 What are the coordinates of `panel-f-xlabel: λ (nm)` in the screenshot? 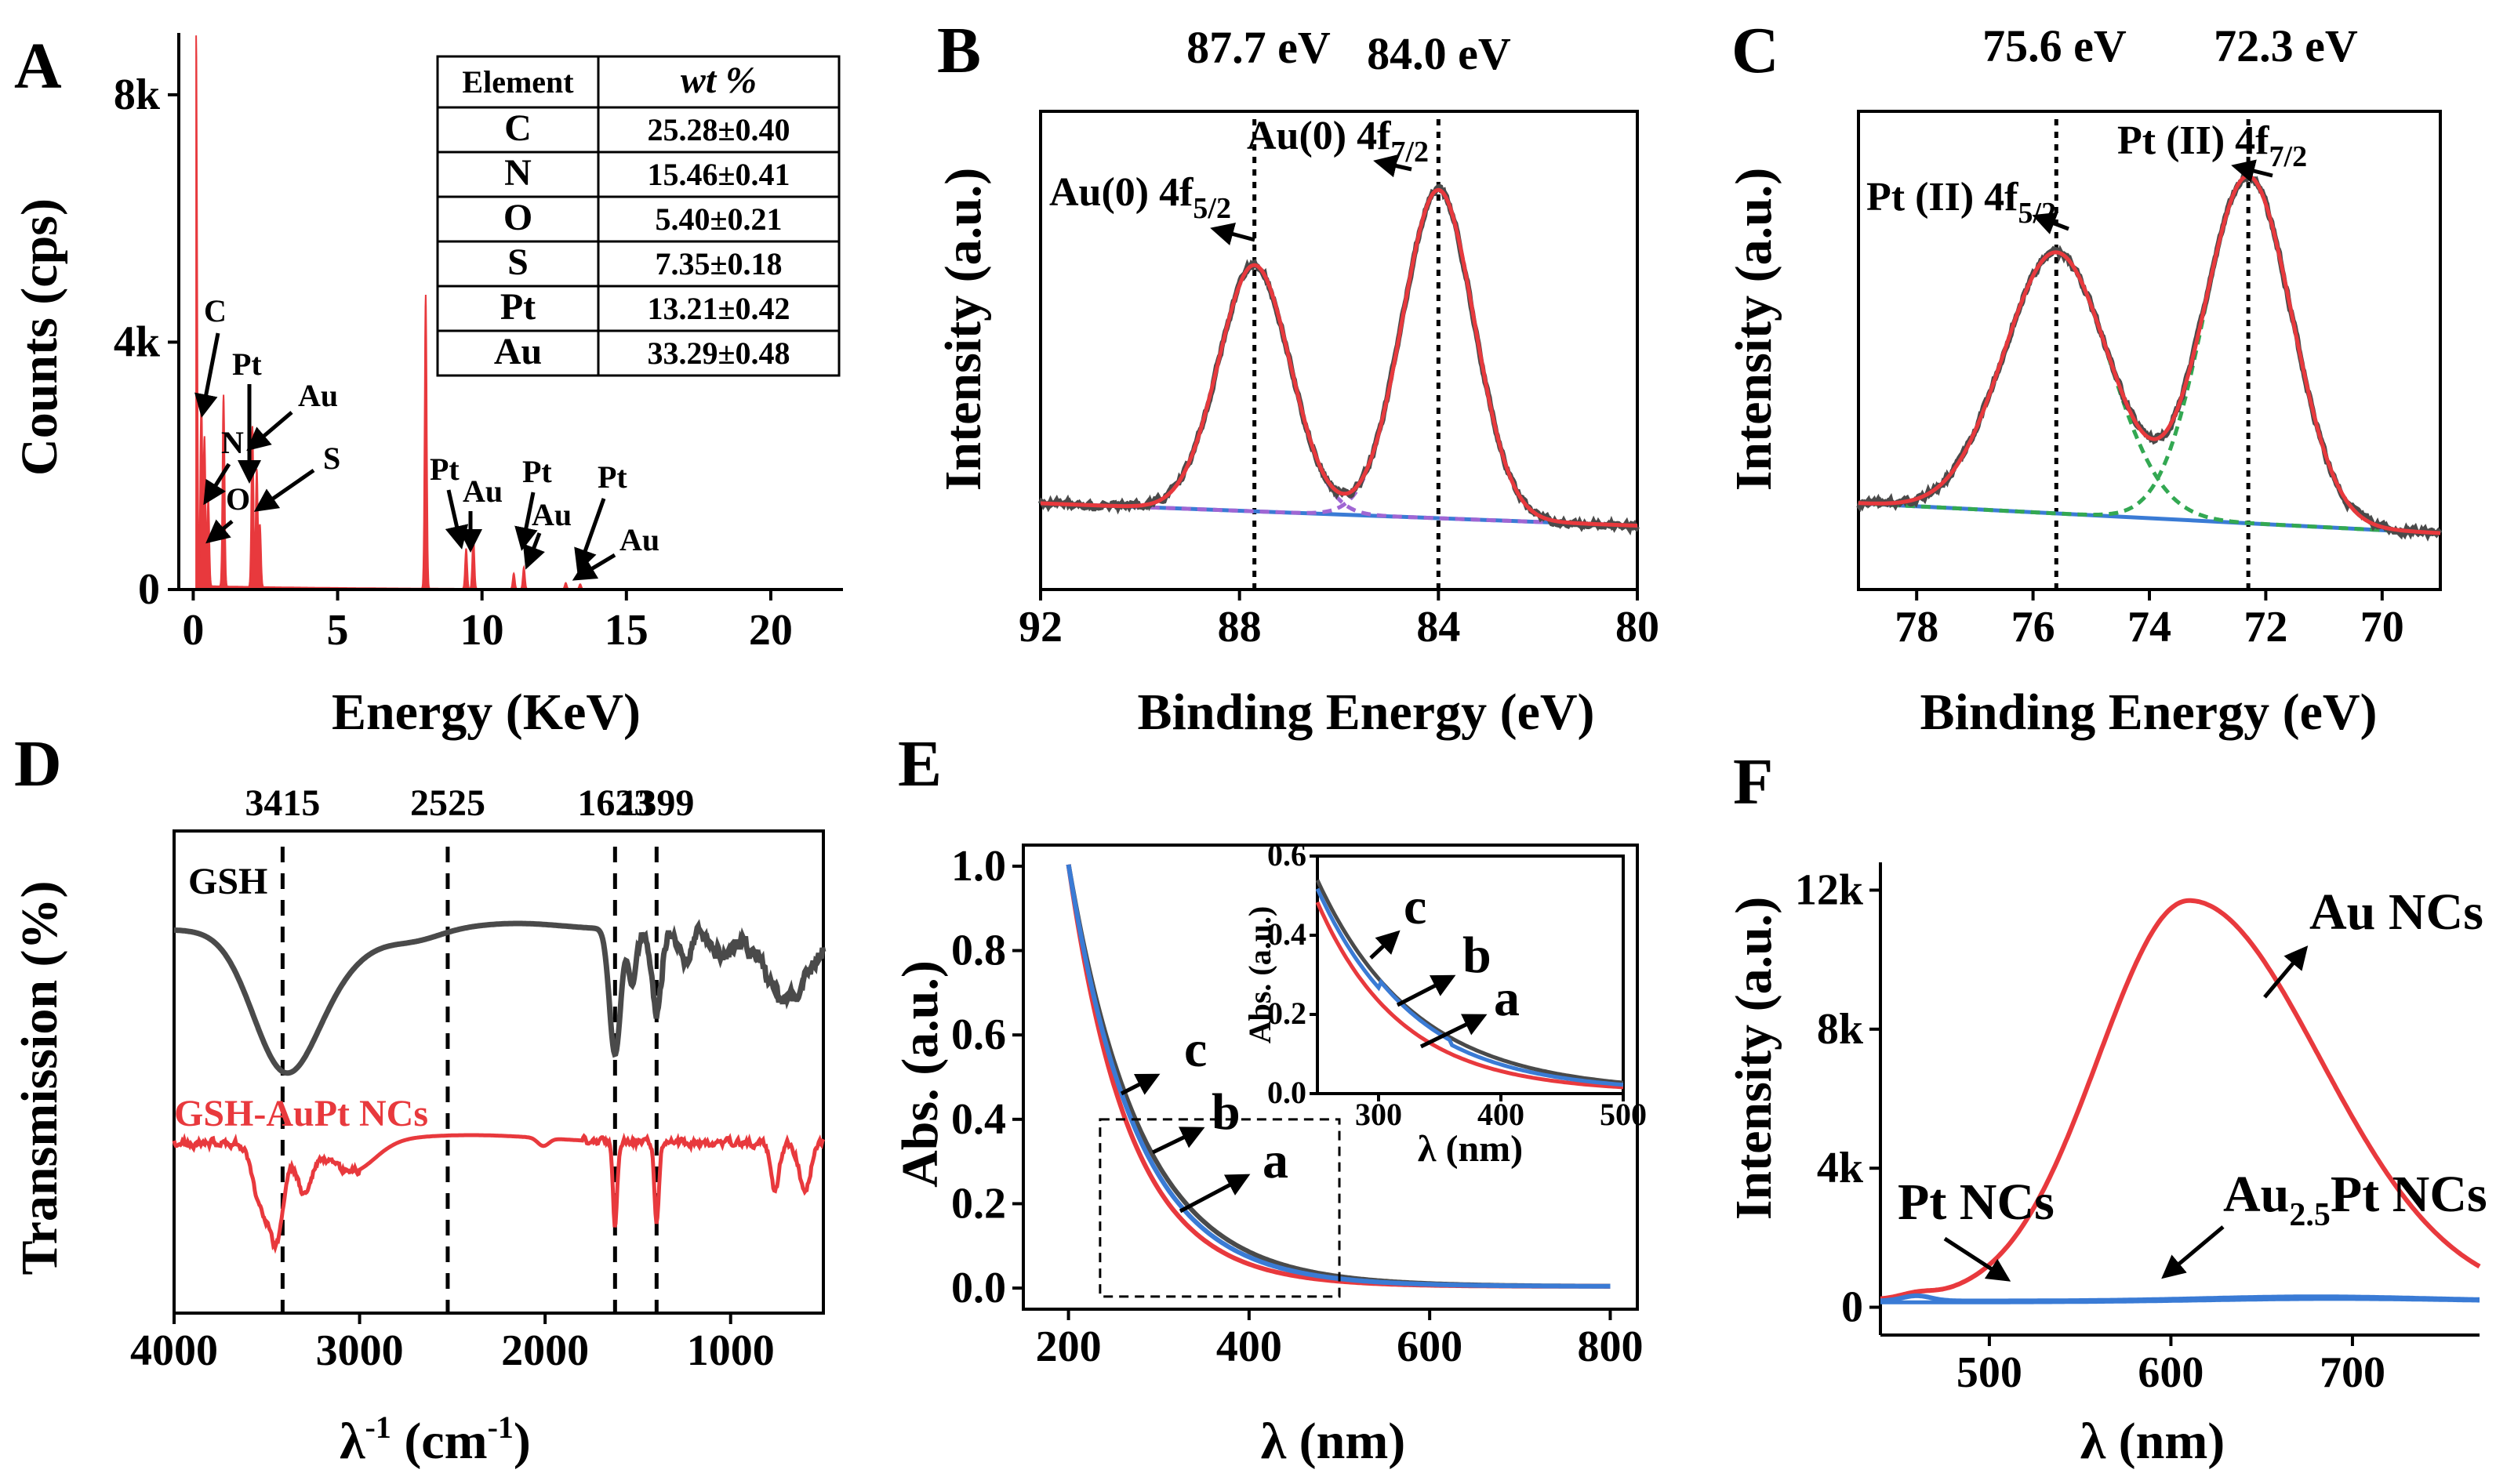 It's located at (2152, 1441).